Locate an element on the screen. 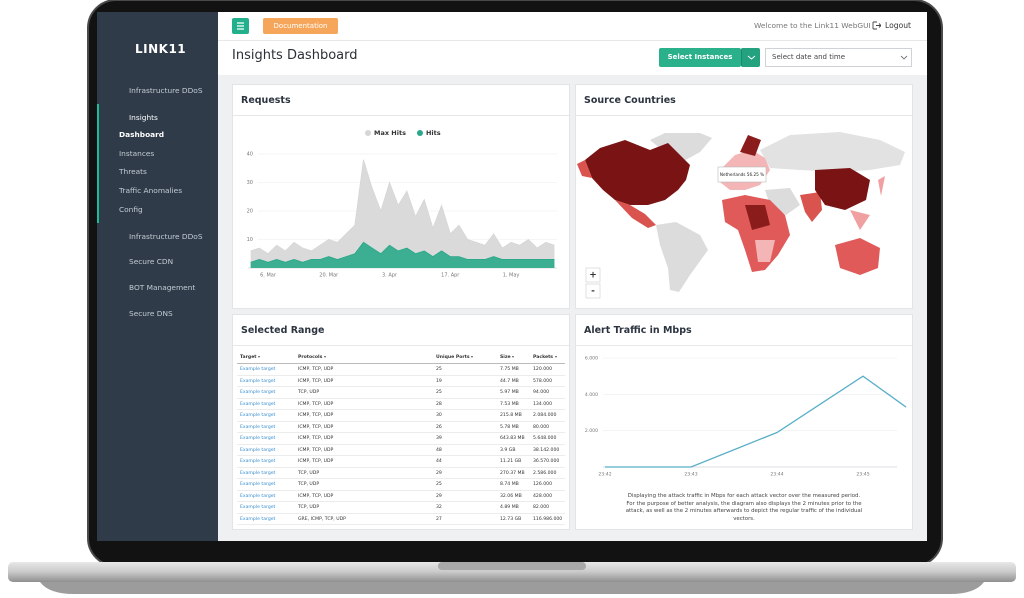 The height and width of the screenshot is (598, 1024). table-cell: 29 is located at coordinates (439, 496).